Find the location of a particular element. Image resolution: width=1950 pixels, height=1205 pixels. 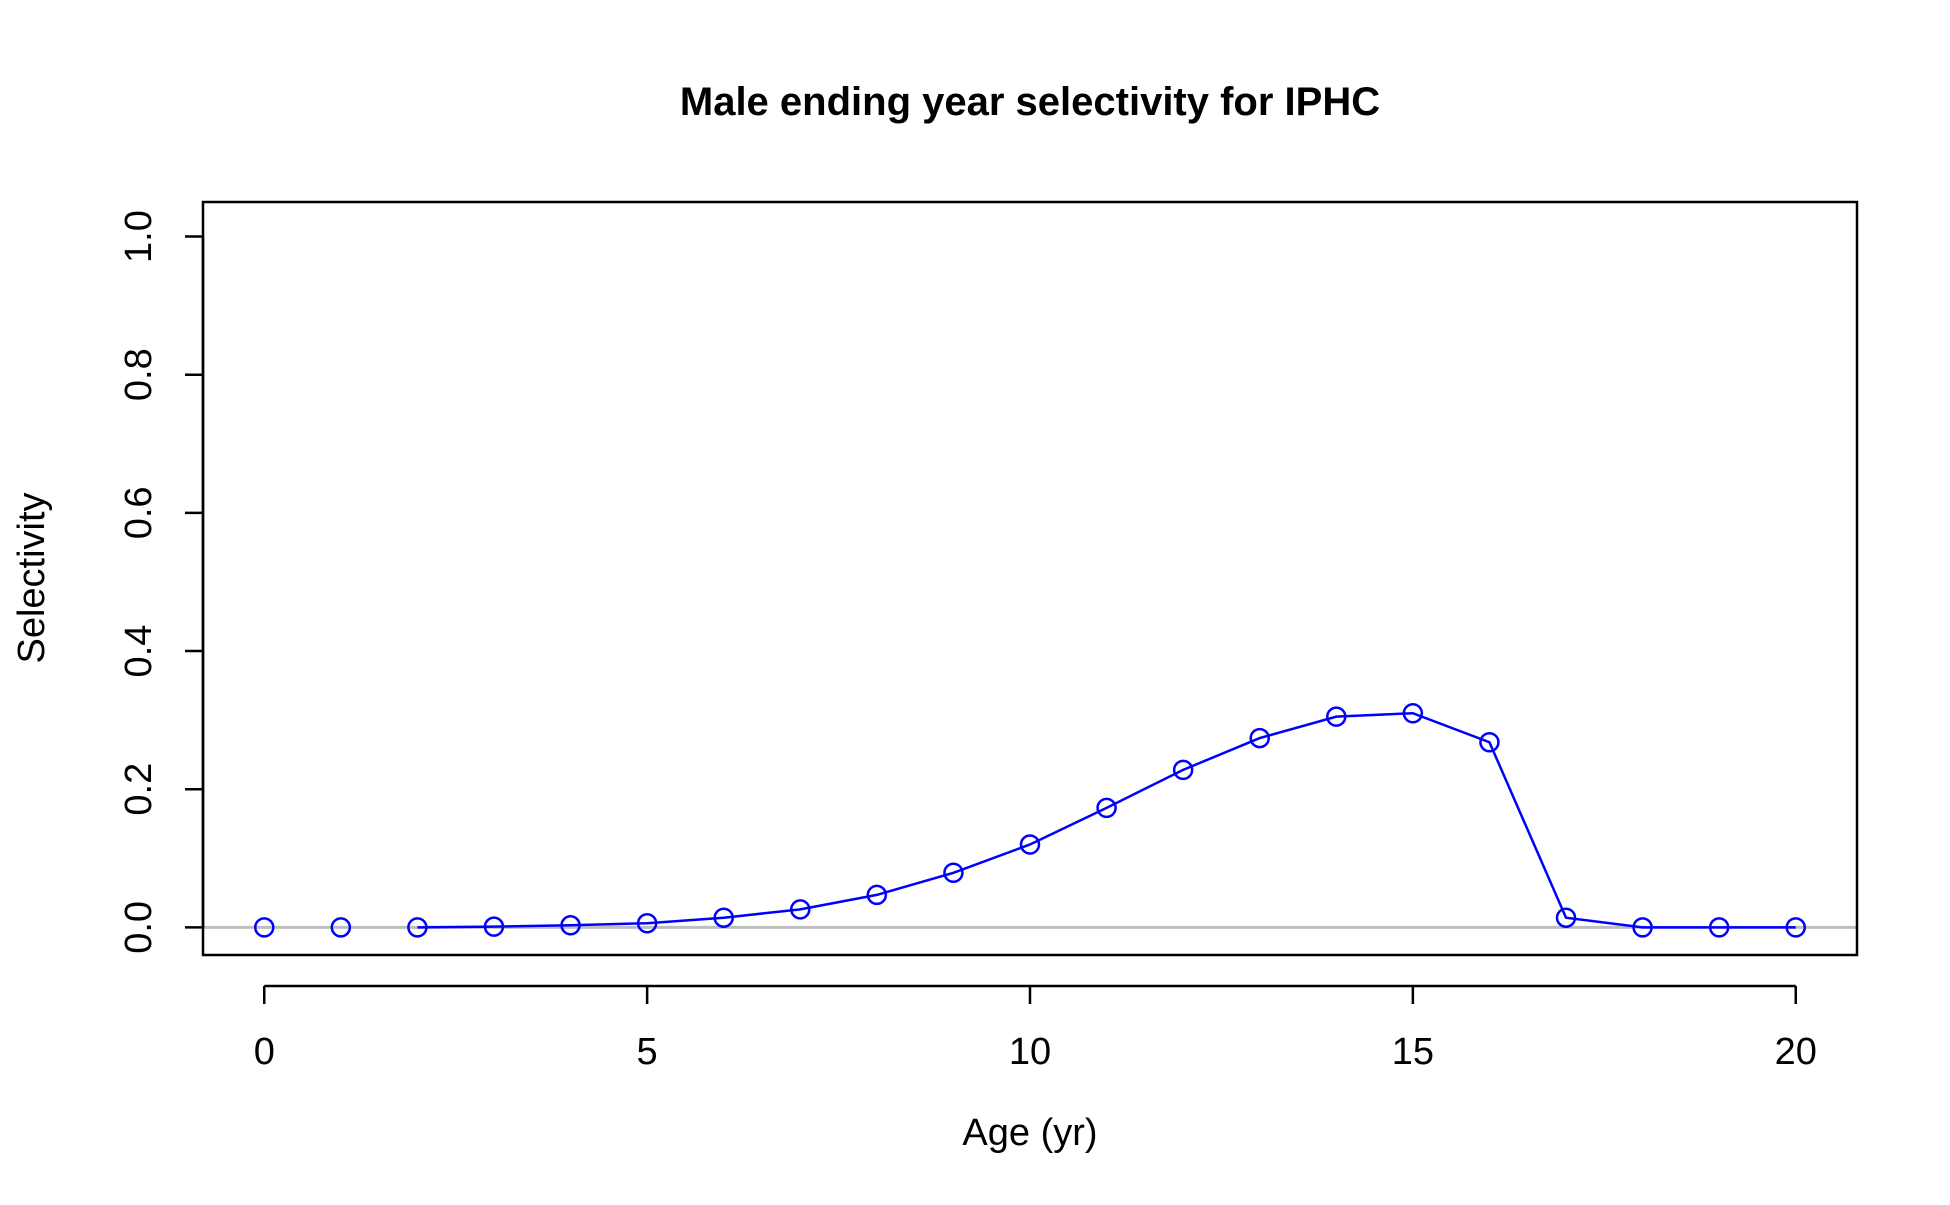

y-tick-label: 0.0 is located at coordinates (139, 927).